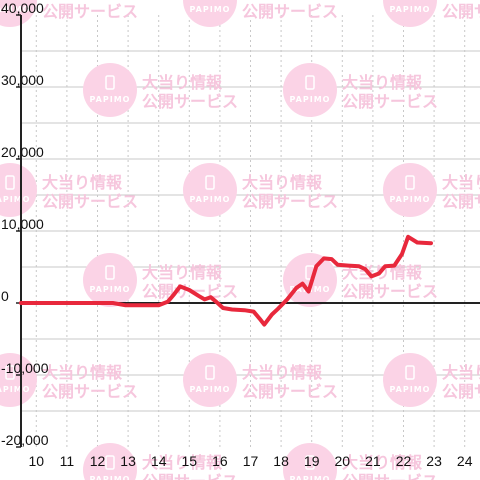  I want to click on x-tick-label: 21, so click(373, 461).